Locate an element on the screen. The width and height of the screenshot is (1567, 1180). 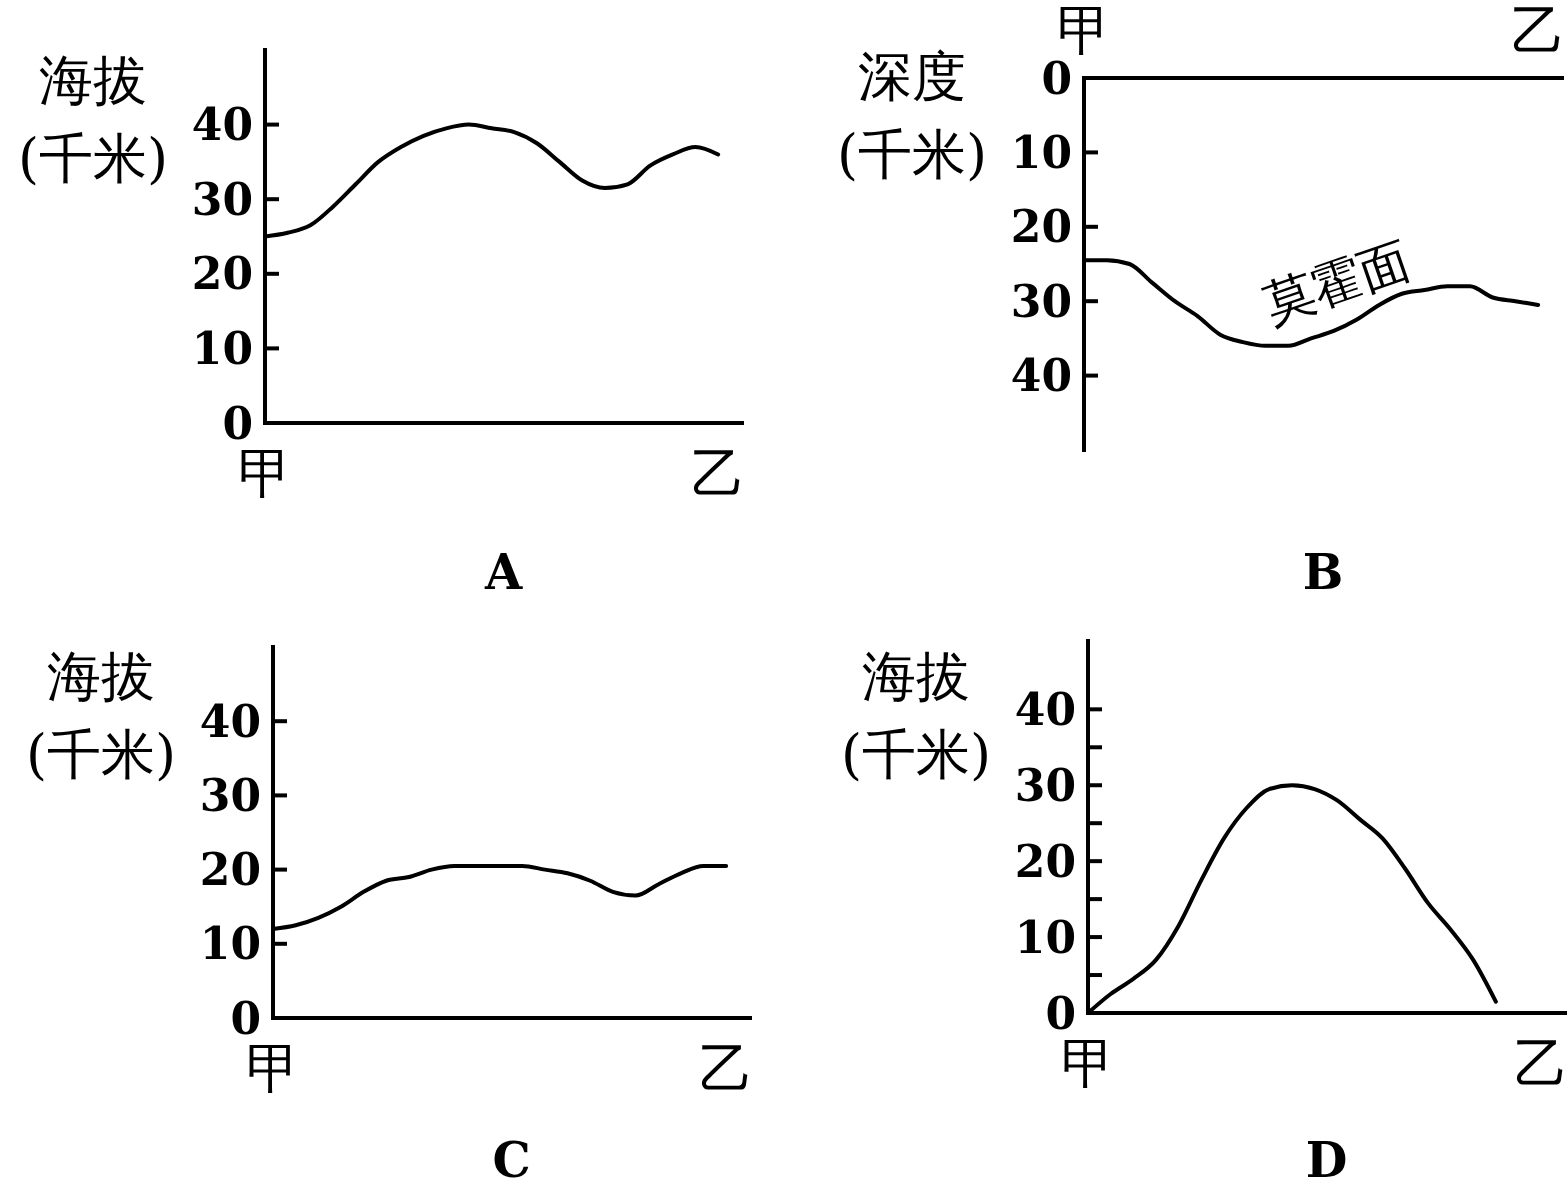
annotation: 莫霍面 is located at coordinates (1337, 282).